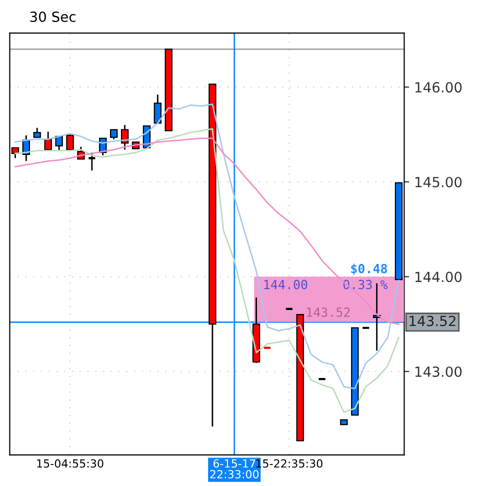 The image size is (487, 486). I want to click on ref-line-label: 143.52, so click(328, 312).